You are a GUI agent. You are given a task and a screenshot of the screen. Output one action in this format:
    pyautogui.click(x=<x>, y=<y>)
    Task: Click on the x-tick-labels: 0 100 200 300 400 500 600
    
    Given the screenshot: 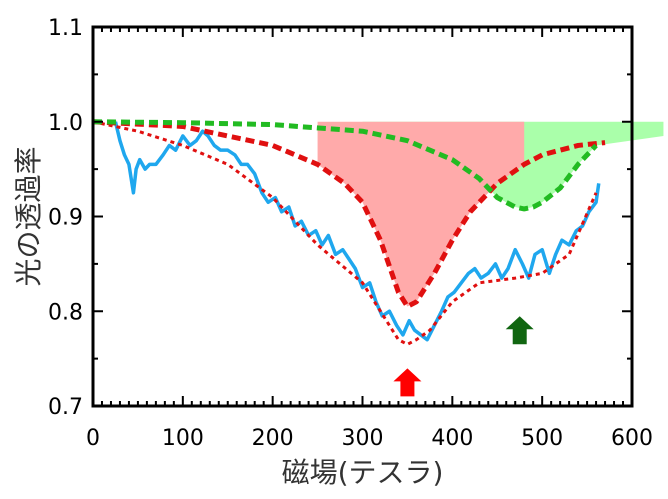 What is the action you would take?
    pyautogui.click(x=369, y=438)
    